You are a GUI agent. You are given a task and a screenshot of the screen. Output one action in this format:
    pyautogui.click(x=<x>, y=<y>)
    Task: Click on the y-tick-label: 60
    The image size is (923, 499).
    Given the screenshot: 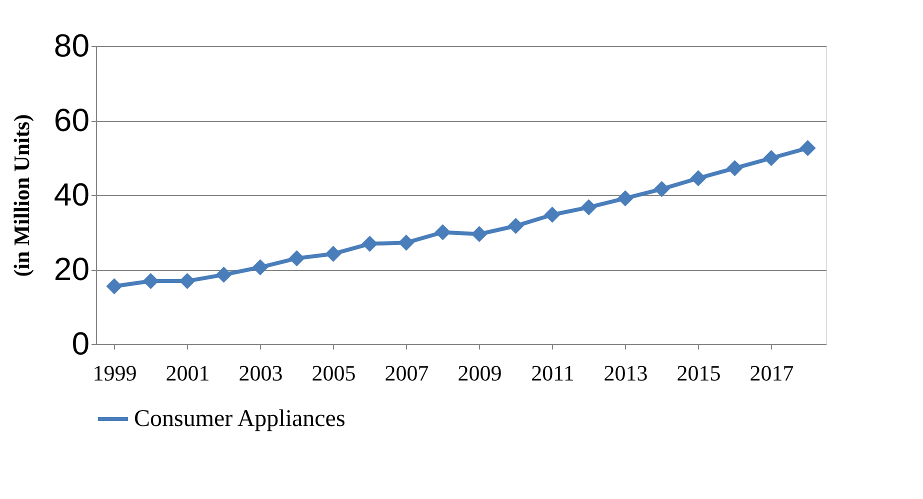 What is the action you would take?
    pyautogui.click(x=72, y=120)
    